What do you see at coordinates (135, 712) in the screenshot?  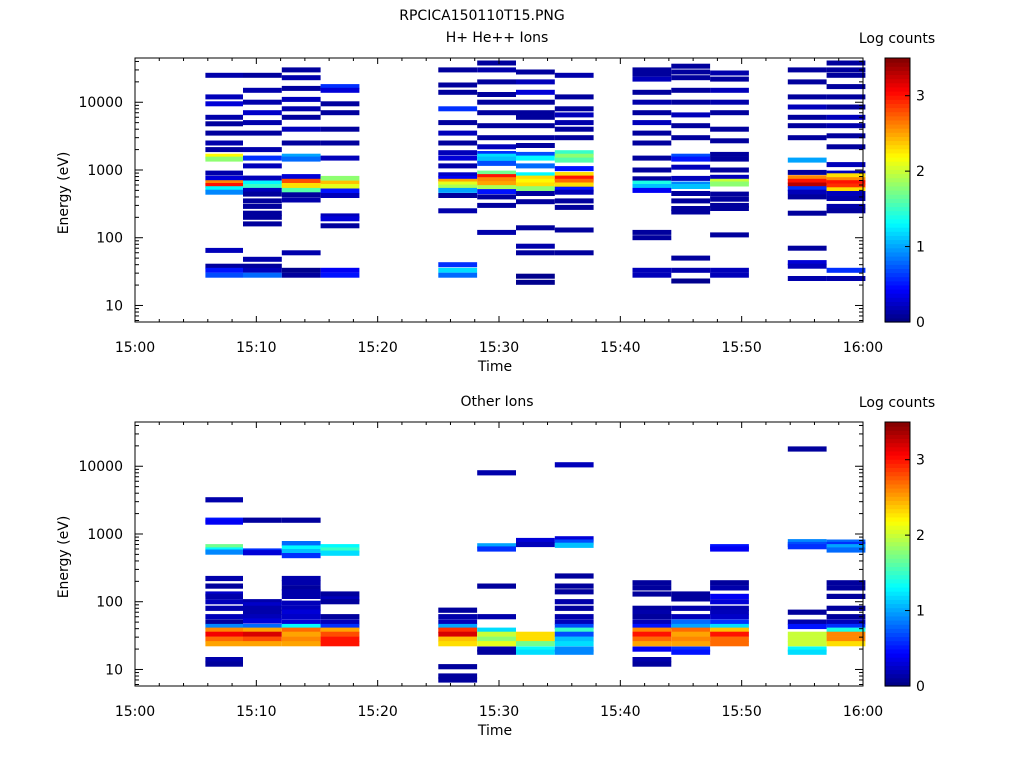 I see `x-tick-label: 15:00` at bounding box center [135, 712].